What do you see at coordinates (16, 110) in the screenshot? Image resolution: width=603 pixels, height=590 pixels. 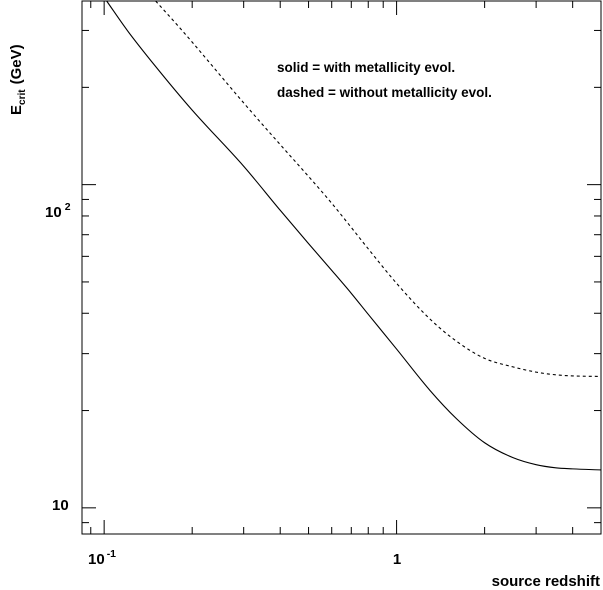 I see `y-axis-label-main: E` at bounding box center [16, 110].